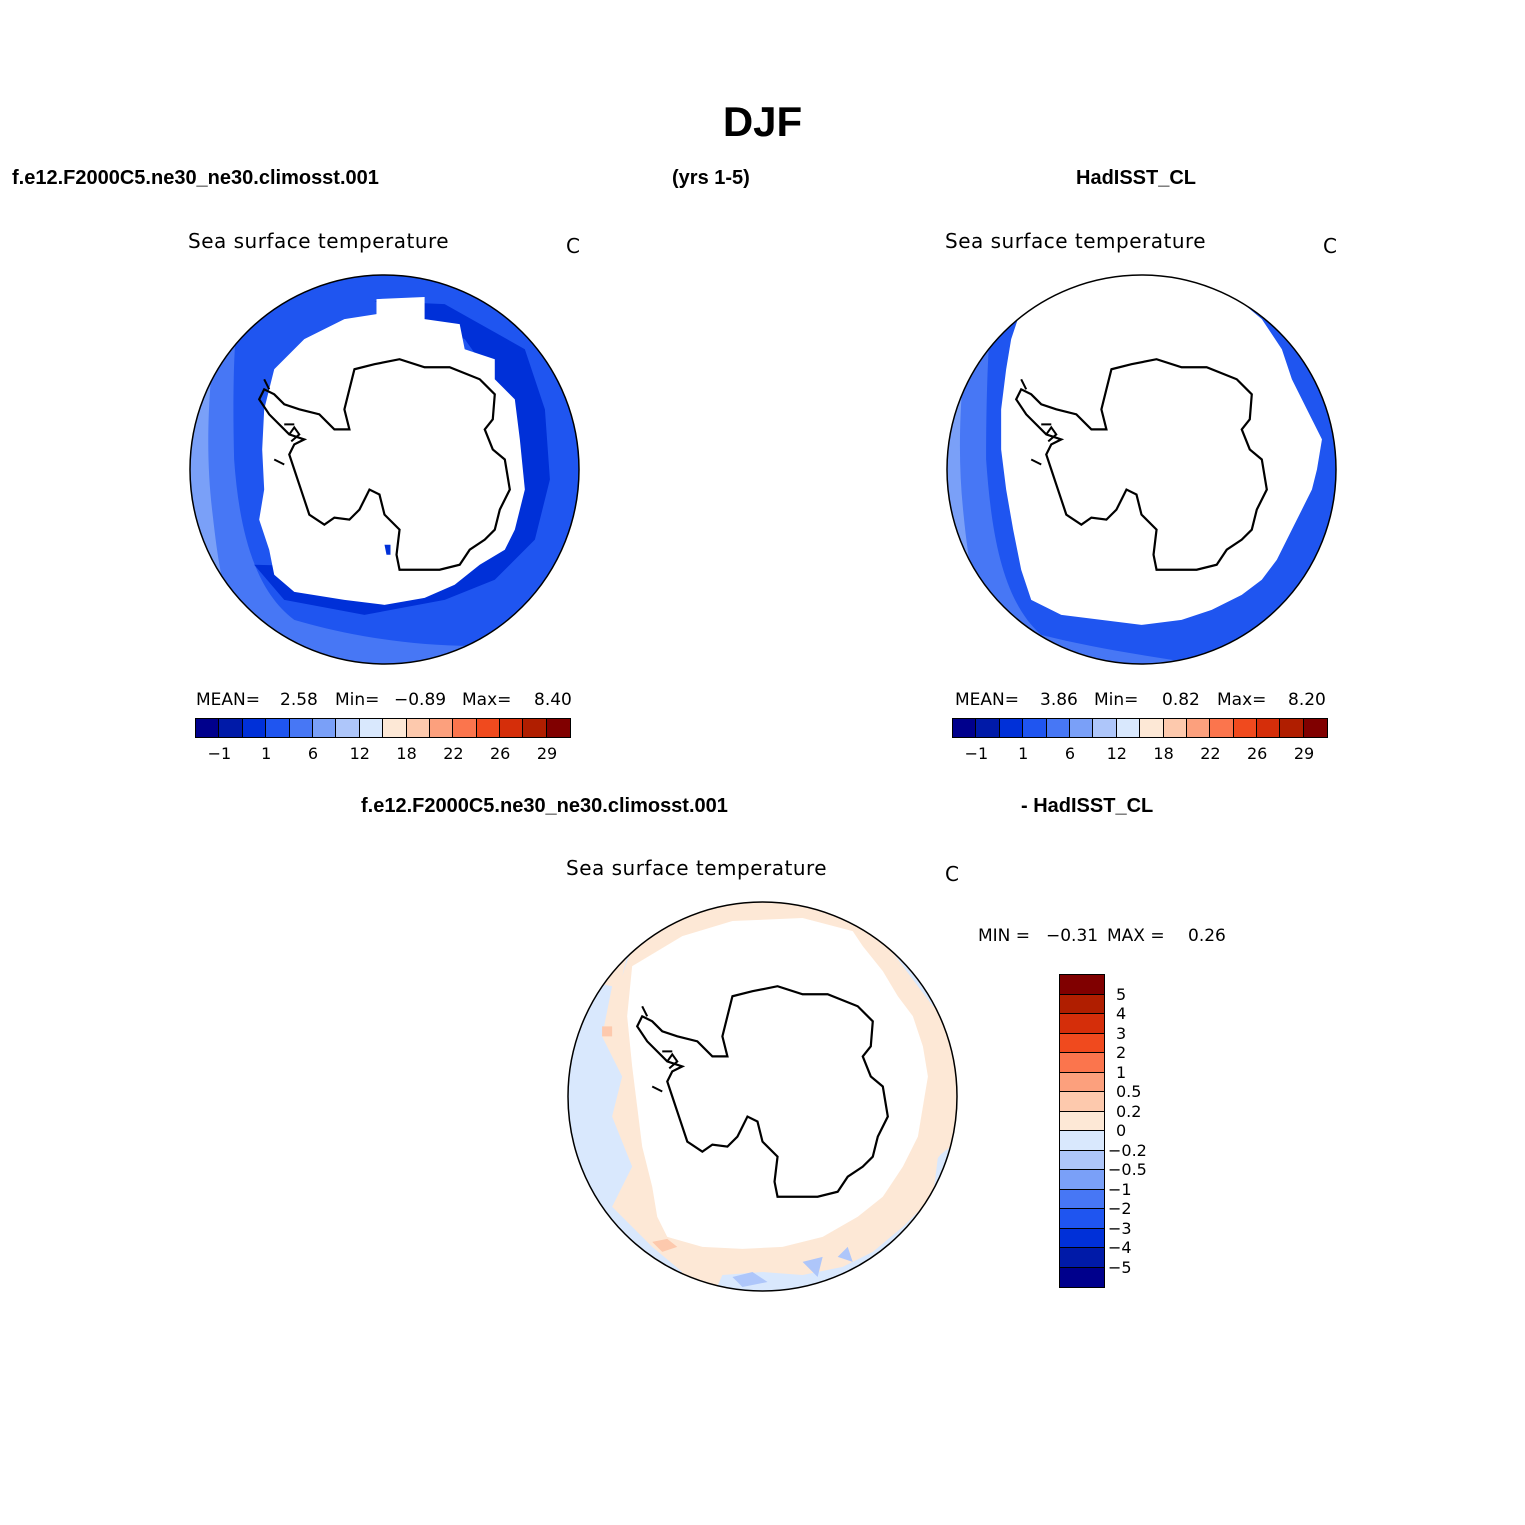 The width and height of the screenshot is (1525, 1525). What do you see at coordinates (1127, 1169) in the screenshot?
I see `colorbar-tick-label: −0.5` at bounding box center [1127, 1169].